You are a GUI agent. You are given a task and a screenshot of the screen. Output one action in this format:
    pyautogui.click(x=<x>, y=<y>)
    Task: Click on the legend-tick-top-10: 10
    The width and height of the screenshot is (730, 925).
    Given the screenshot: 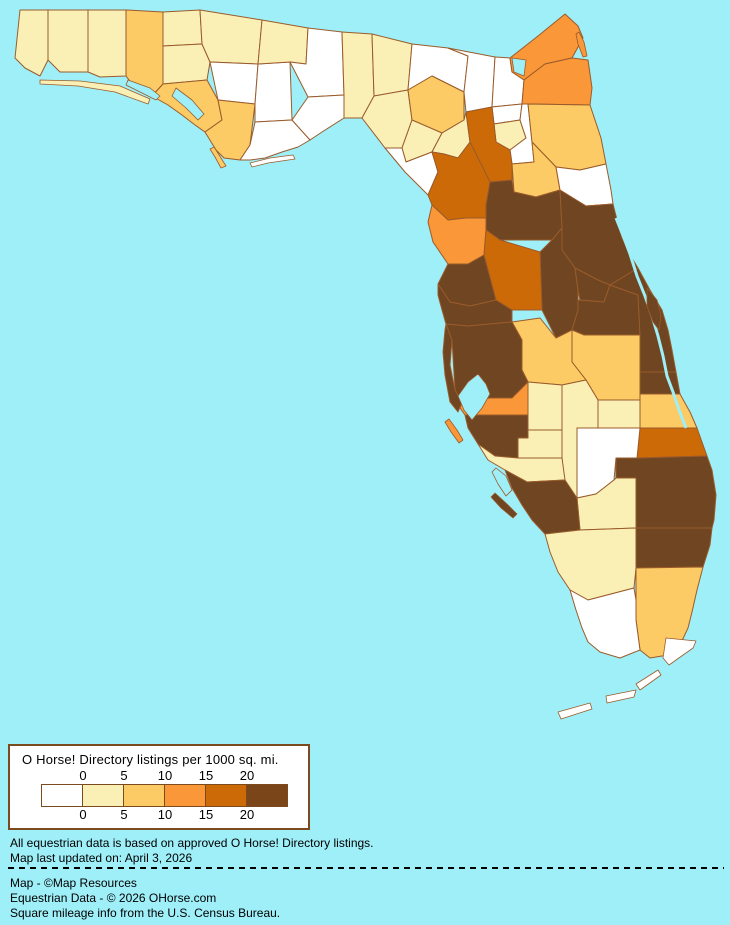 What is the action you would take?
    pyautogui.click(x=165, y=775)
    